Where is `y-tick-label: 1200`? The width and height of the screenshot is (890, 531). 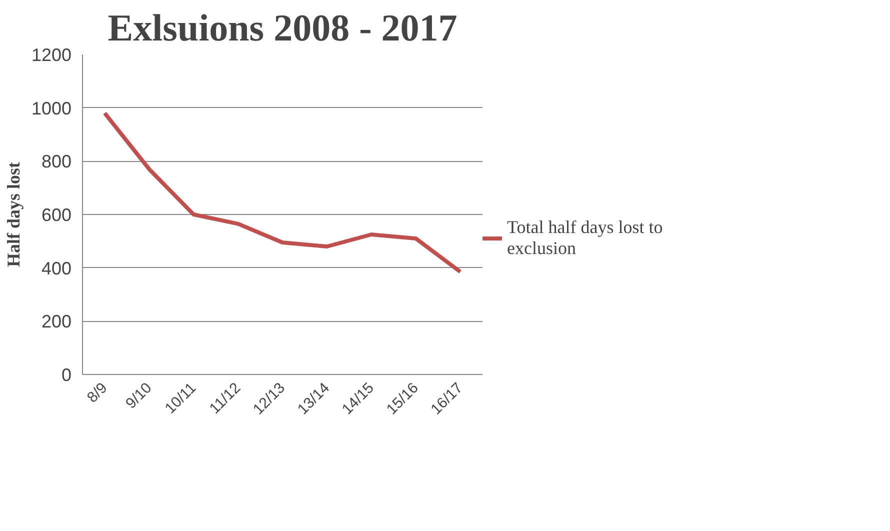
y-tick-label: 1200 is located at coordinates (51, 55).